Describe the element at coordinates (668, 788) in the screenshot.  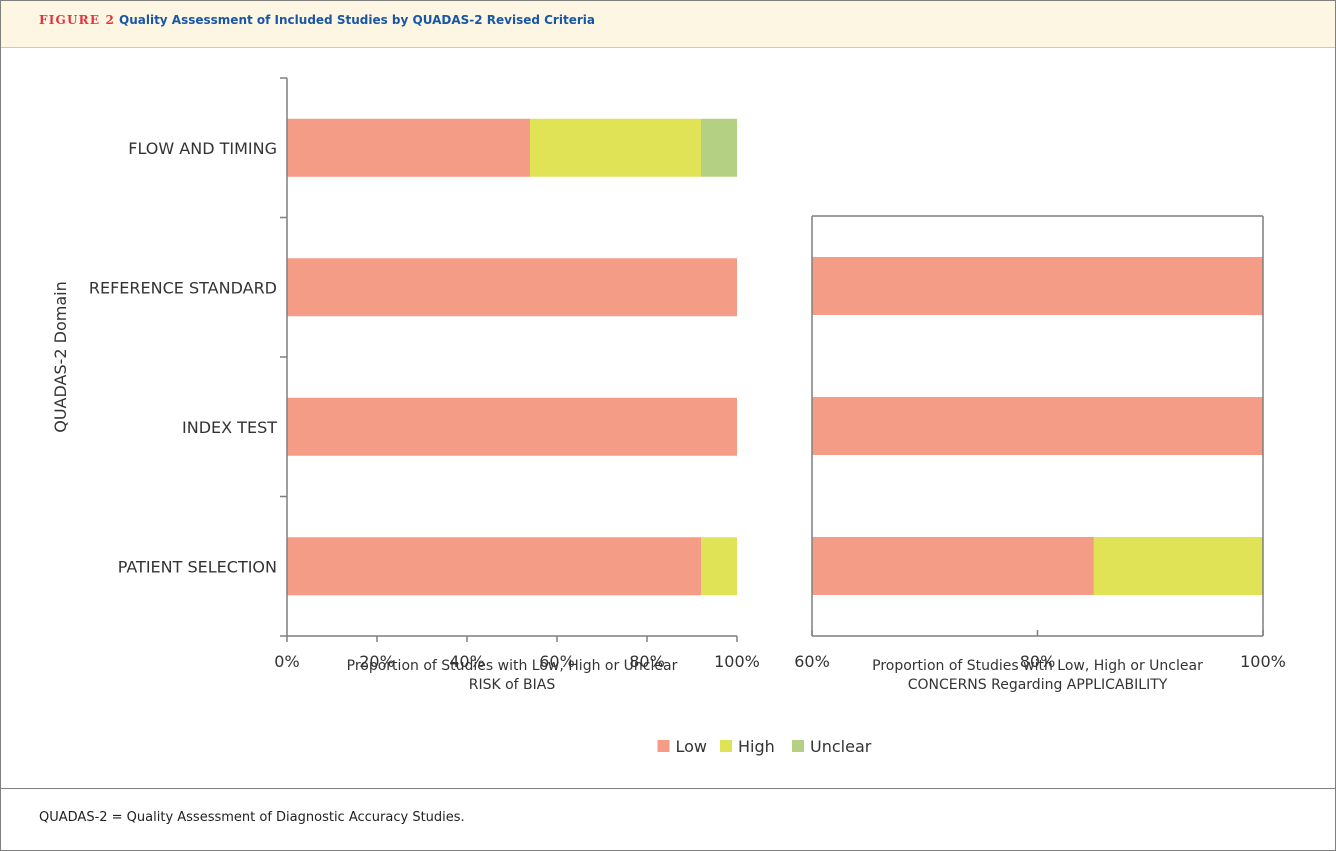
I see `footnote-divider` at that location.